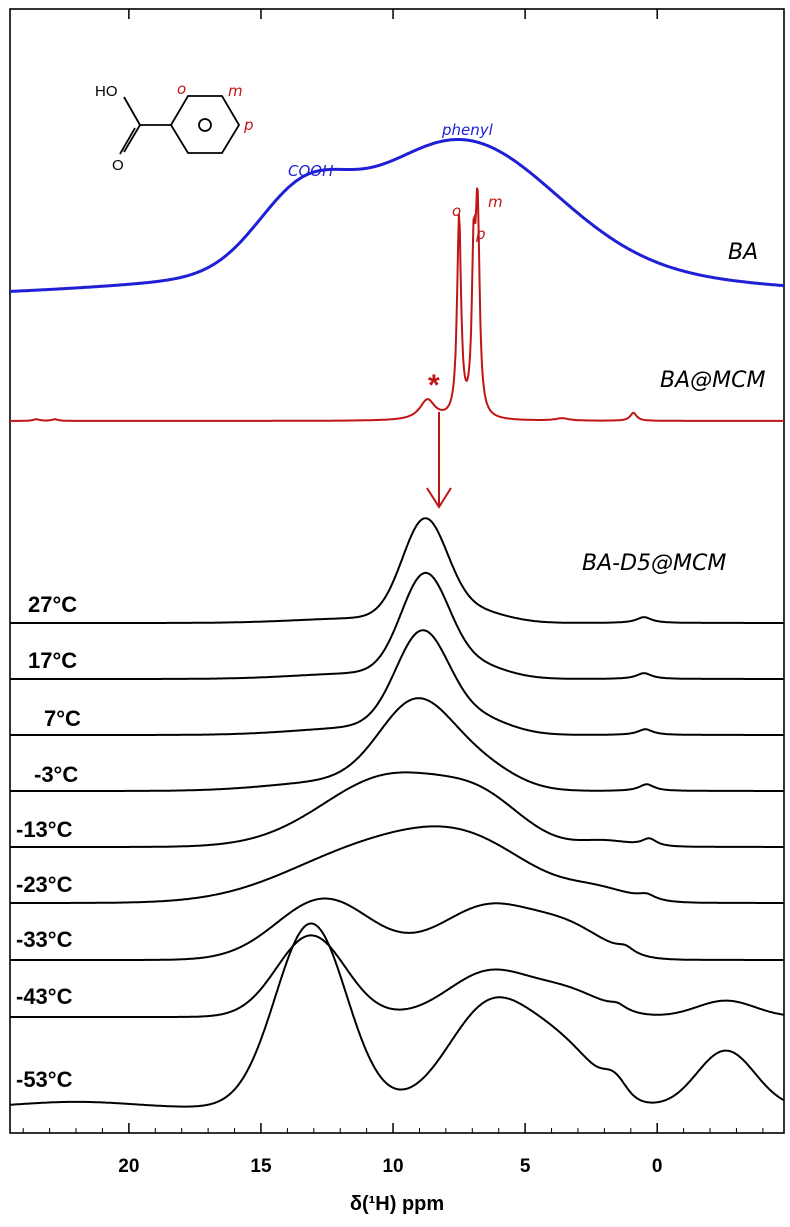 This screenshot has height=1227, width=790. I want to click on ba-mcm-sample-label: BA@MCM, so click(712, 380).